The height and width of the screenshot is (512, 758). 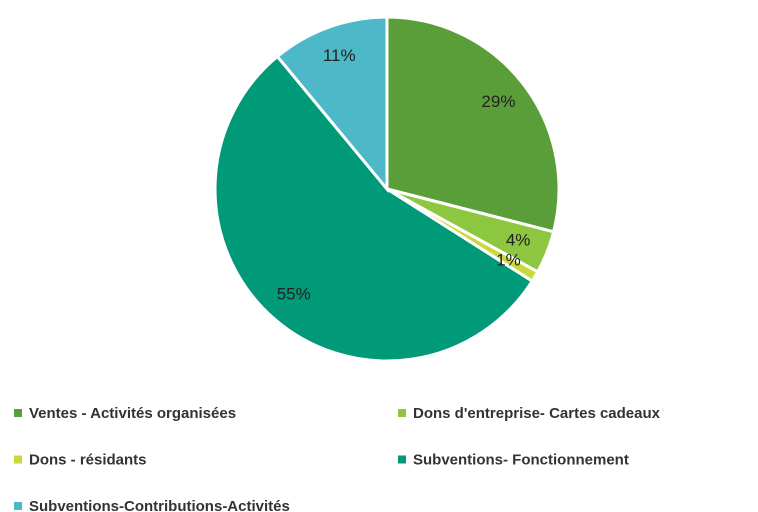 What do you see at coordinates (498, 101) in the screenshot?
I see `data-label: 29%` at bounding box center [498, 101].